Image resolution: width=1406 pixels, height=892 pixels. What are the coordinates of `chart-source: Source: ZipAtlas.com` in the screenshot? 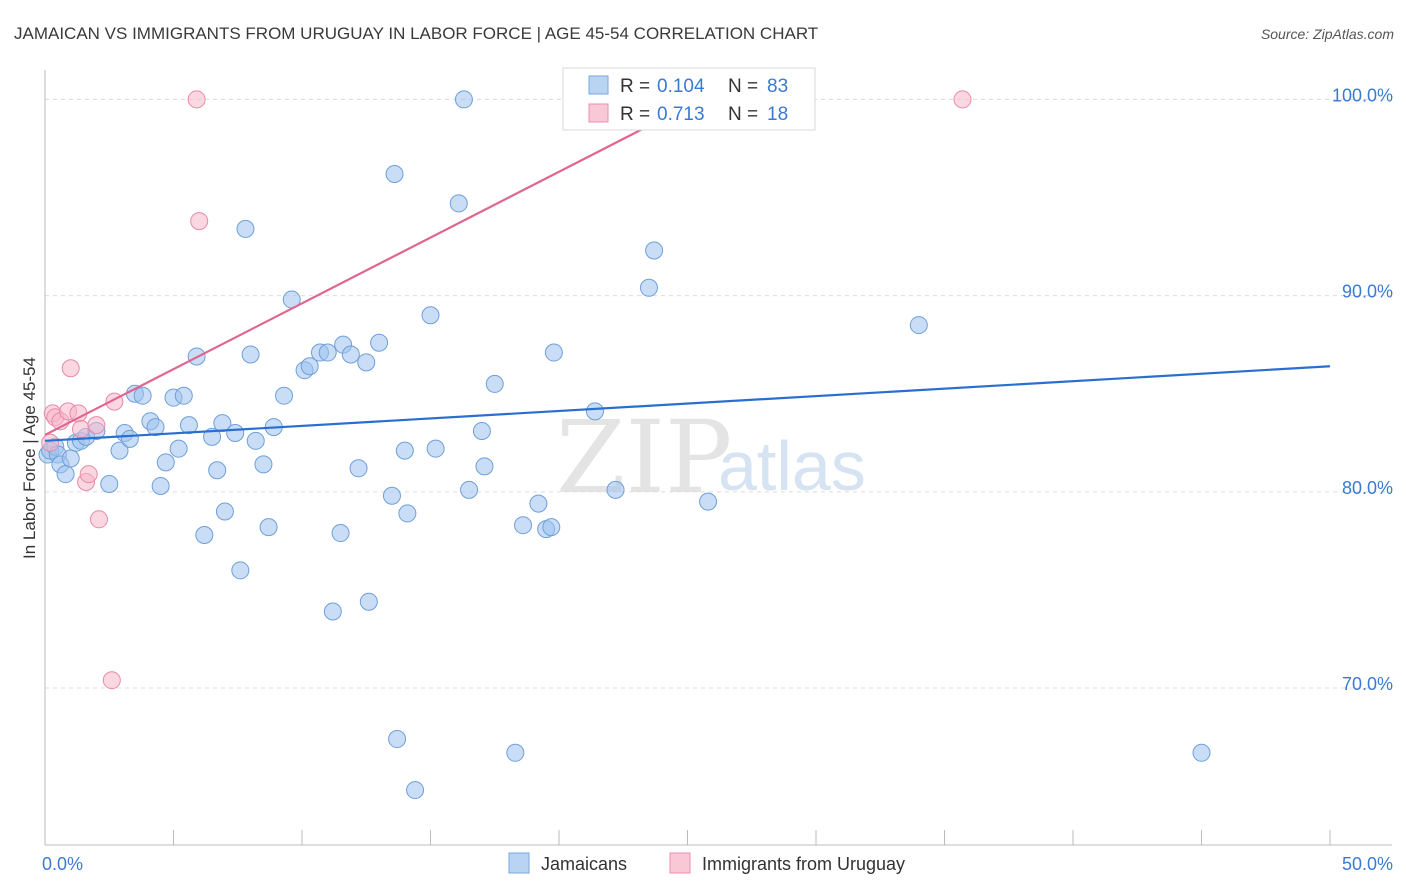 It's located at (1327, 34).